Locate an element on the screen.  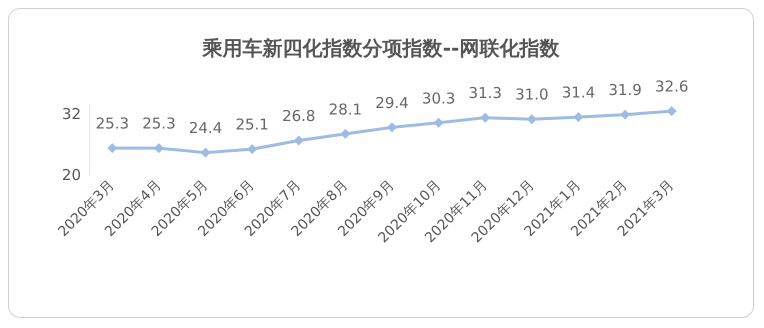
data-label: 31.4 is located at coordinates (579, 93).